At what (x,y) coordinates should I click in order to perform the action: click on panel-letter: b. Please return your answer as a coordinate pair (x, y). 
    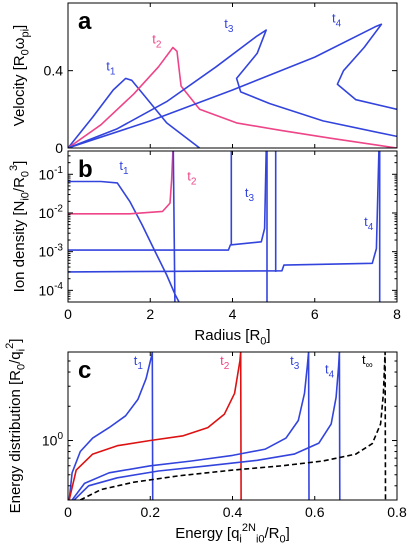
    Looking at the image, I should click on (85, 169).